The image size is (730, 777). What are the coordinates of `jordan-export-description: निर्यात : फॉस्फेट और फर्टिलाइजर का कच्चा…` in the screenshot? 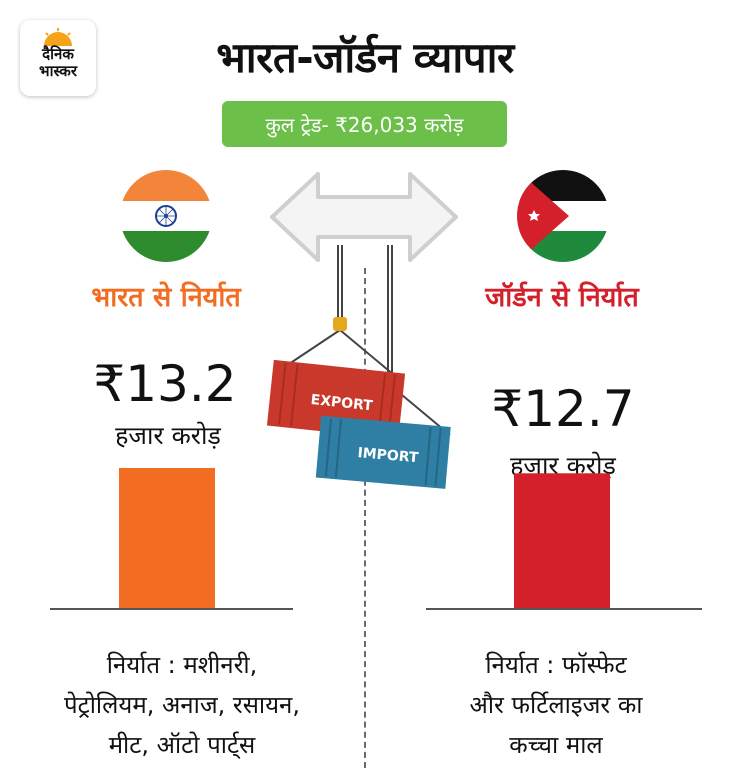 It's located at (556, 705).